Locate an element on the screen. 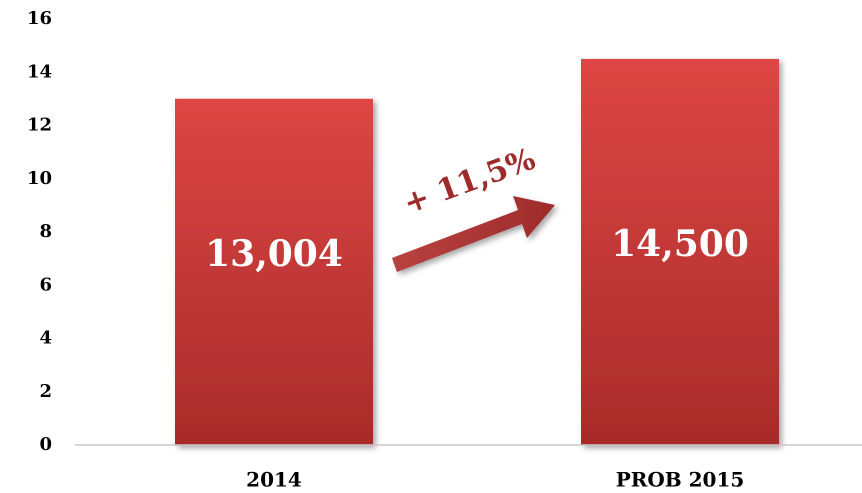 This screenshot has width=862, height=493. arrow-shape is located at coordinates (473, 234).